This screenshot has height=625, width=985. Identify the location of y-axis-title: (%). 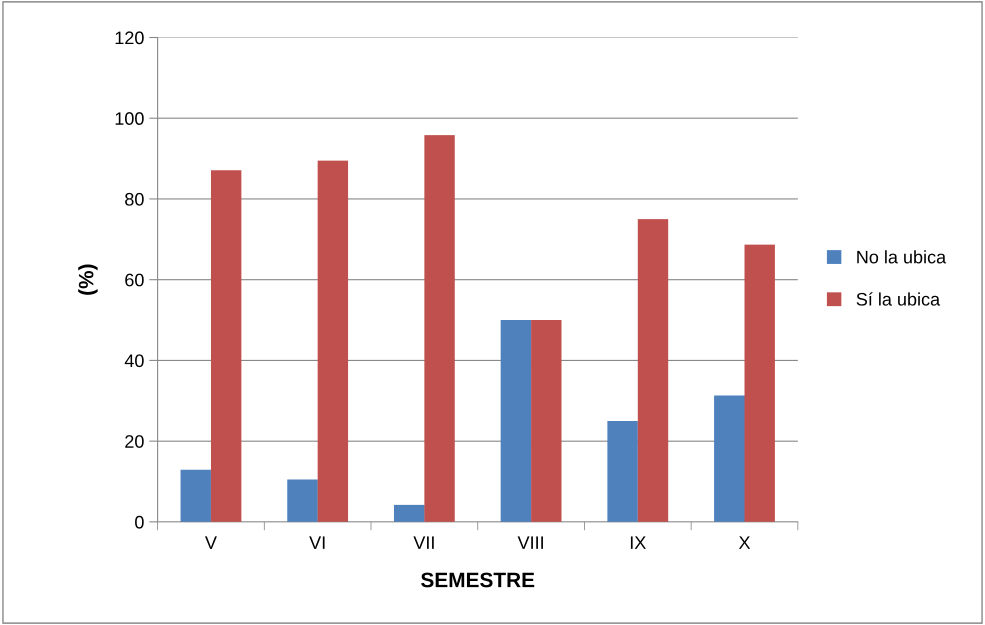
(88, 279).